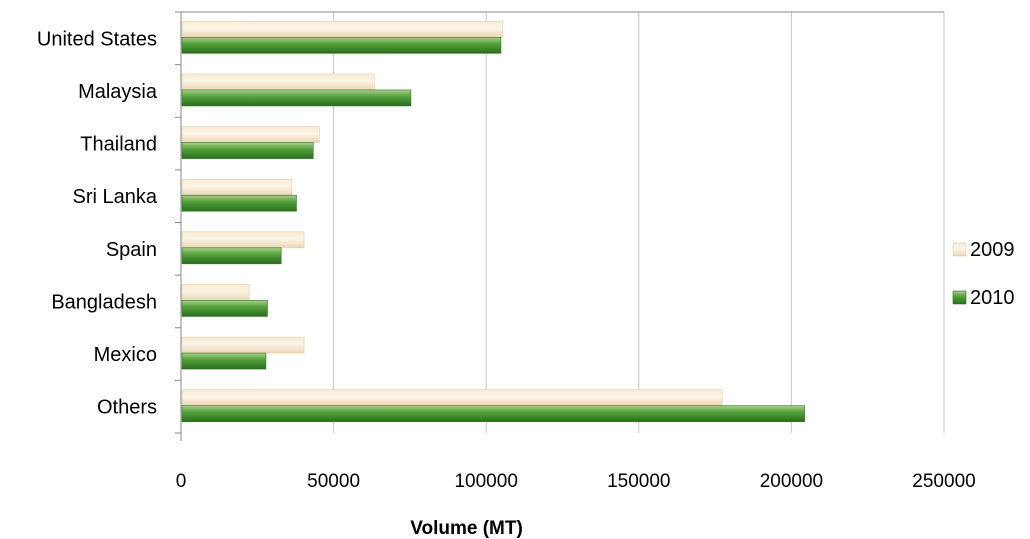 The height and width of the screenshot is (539, 1030). What do you see at coordinates (485, 481) in the screenshot?
I see `x-tick-label: 100000` at bounding box center [485, 481].